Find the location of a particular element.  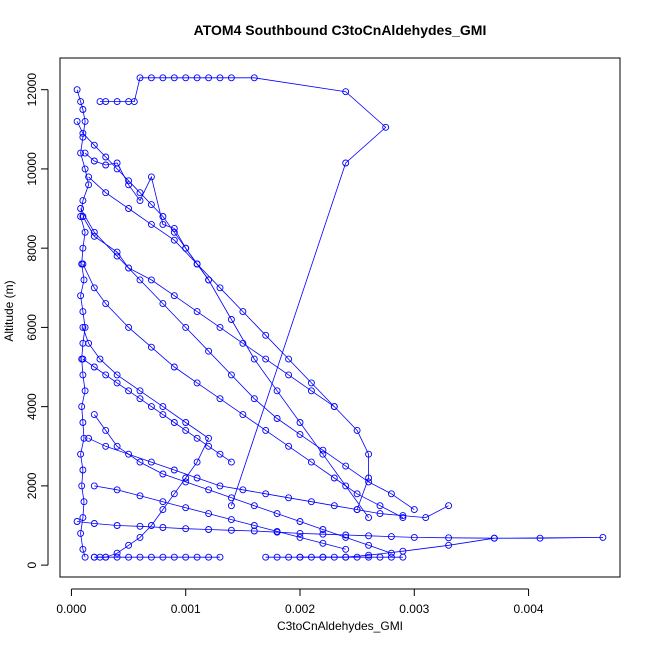

y-tick-label: 0 is located at coordinates (32, 564).